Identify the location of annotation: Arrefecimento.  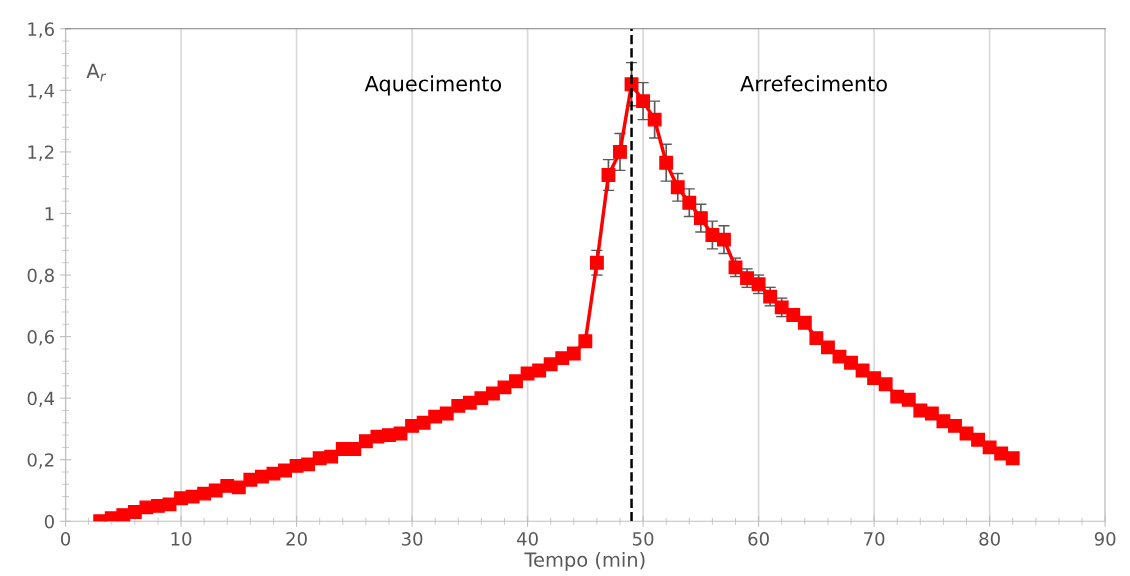
(813, 83).